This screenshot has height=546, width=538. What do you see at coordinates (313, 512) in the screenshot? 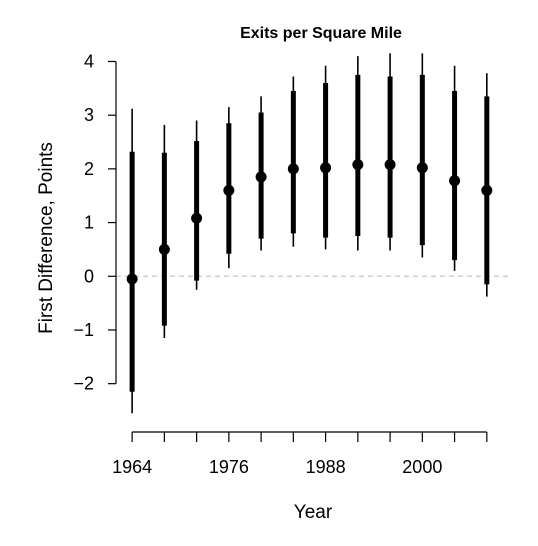
I see `x-axis-label: Year` at bounding box center [313, 512].